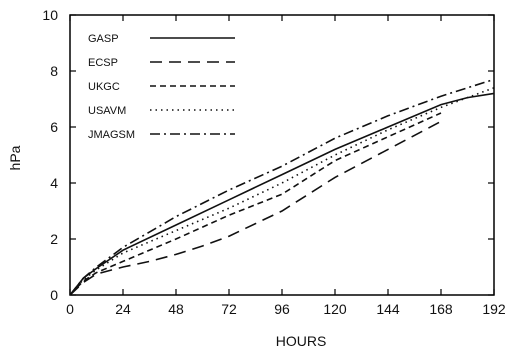  What do you see at coordinates (15, 157) in the screenshot?
I see `y-axis-title: hPa` at bounding box center [15, 157].